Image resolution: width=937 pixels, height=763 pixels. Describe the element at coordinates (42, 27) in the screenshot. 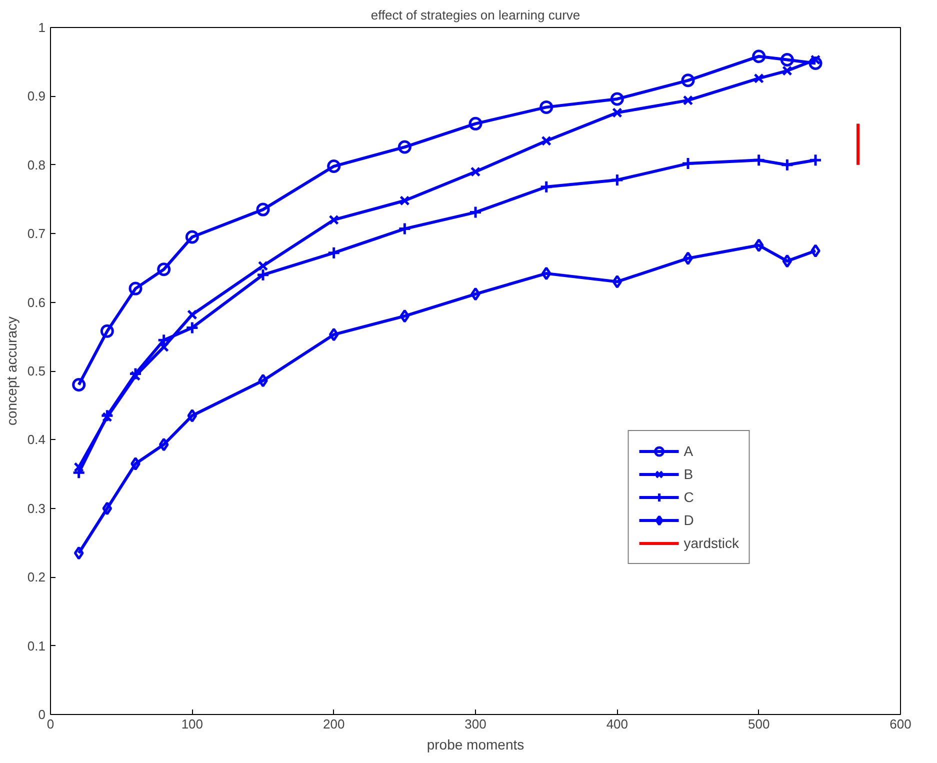

I see `y-tick-label: 1` at that location.